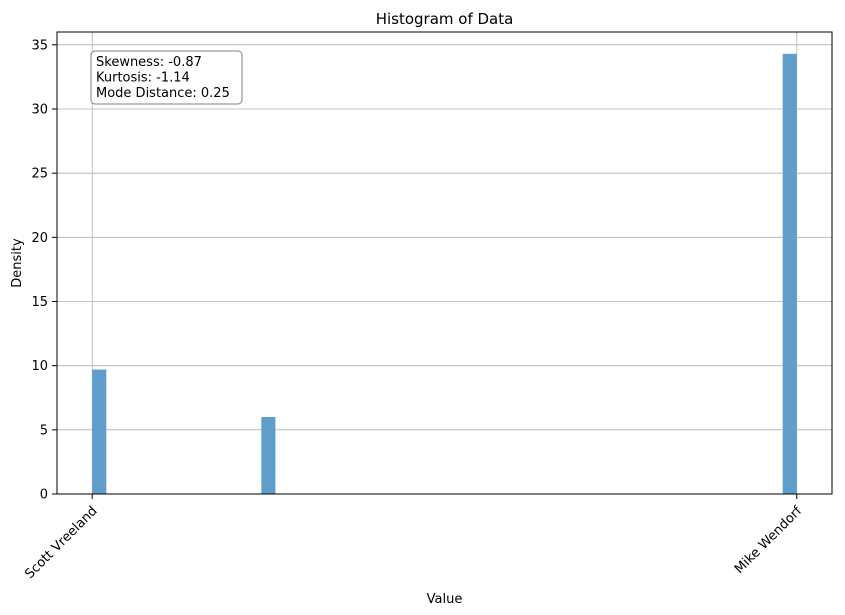 This screenshot has width=845, height=615. Describe the element at coordinates (39, 174) in the screenshot. I see `y-tick-label: 25` at that location.